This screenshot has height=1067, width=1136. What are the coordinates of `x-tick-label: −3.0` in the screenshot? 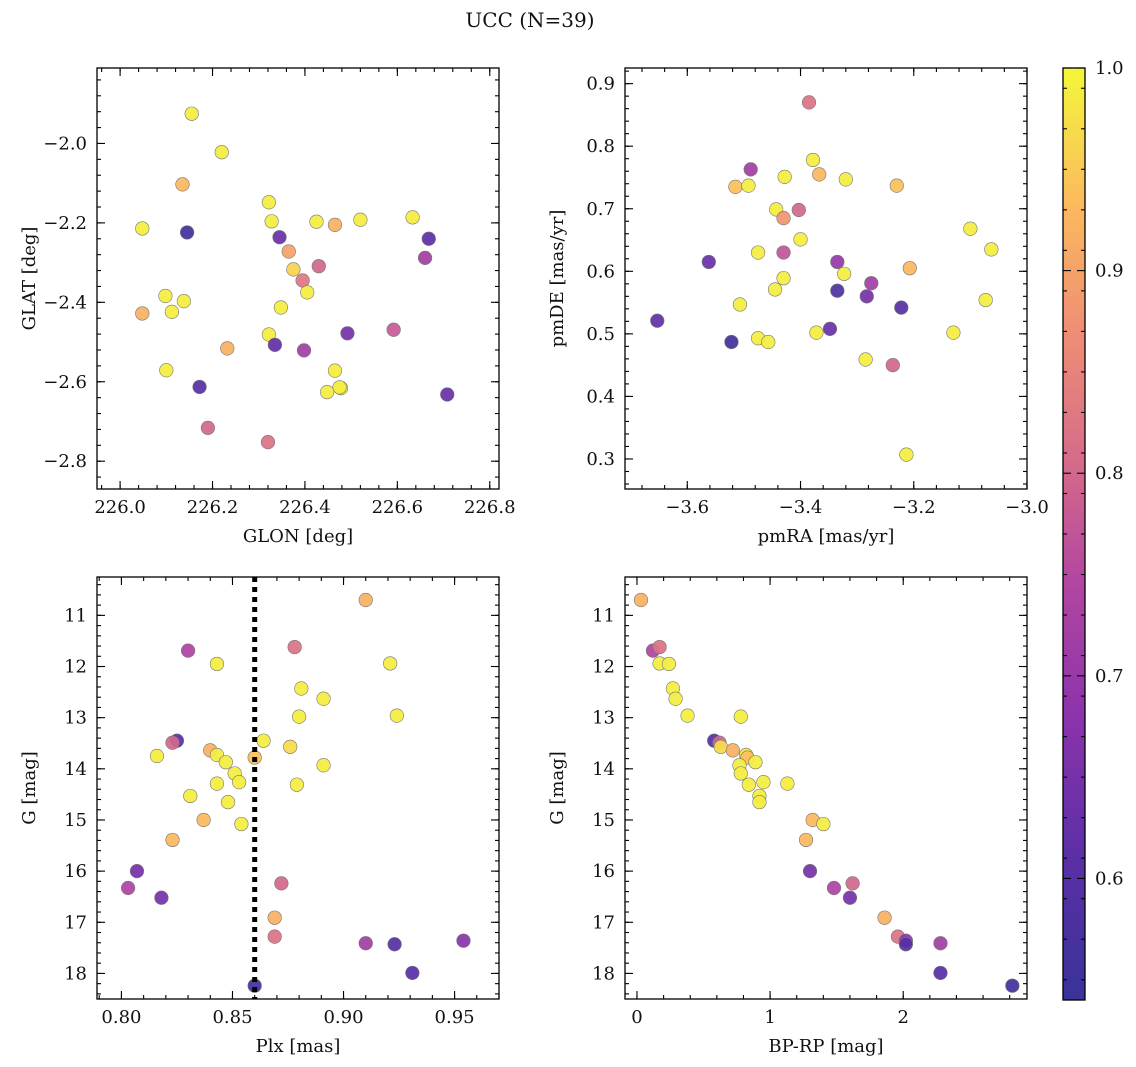 It's located at (1027, 507).